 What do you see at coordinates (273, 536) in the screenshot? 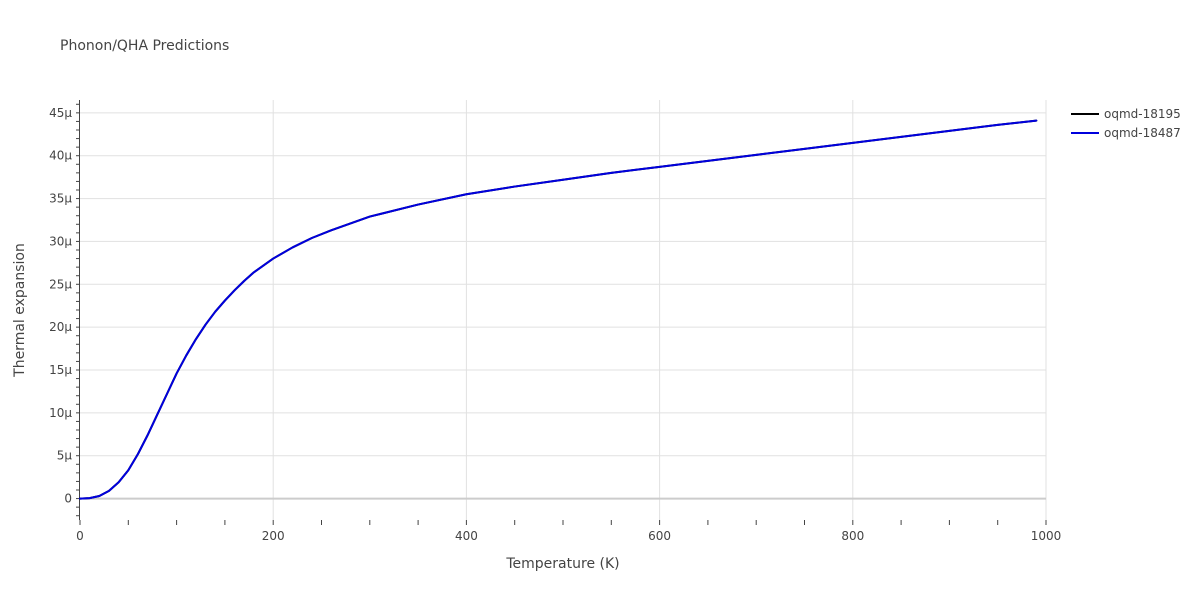
I see `x-tick-label: 200` at bounding box center [273, 536].